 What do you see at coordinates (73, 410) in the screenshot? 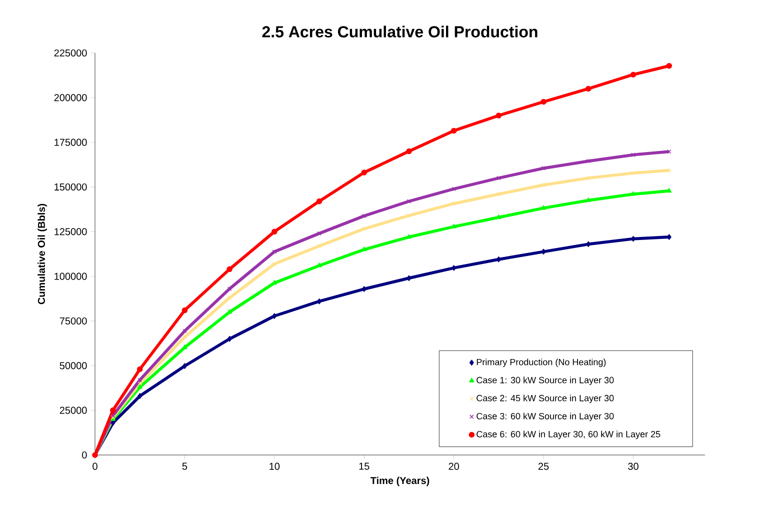
I see `y-tick-label: 25000` at bounding box center [73, 410].